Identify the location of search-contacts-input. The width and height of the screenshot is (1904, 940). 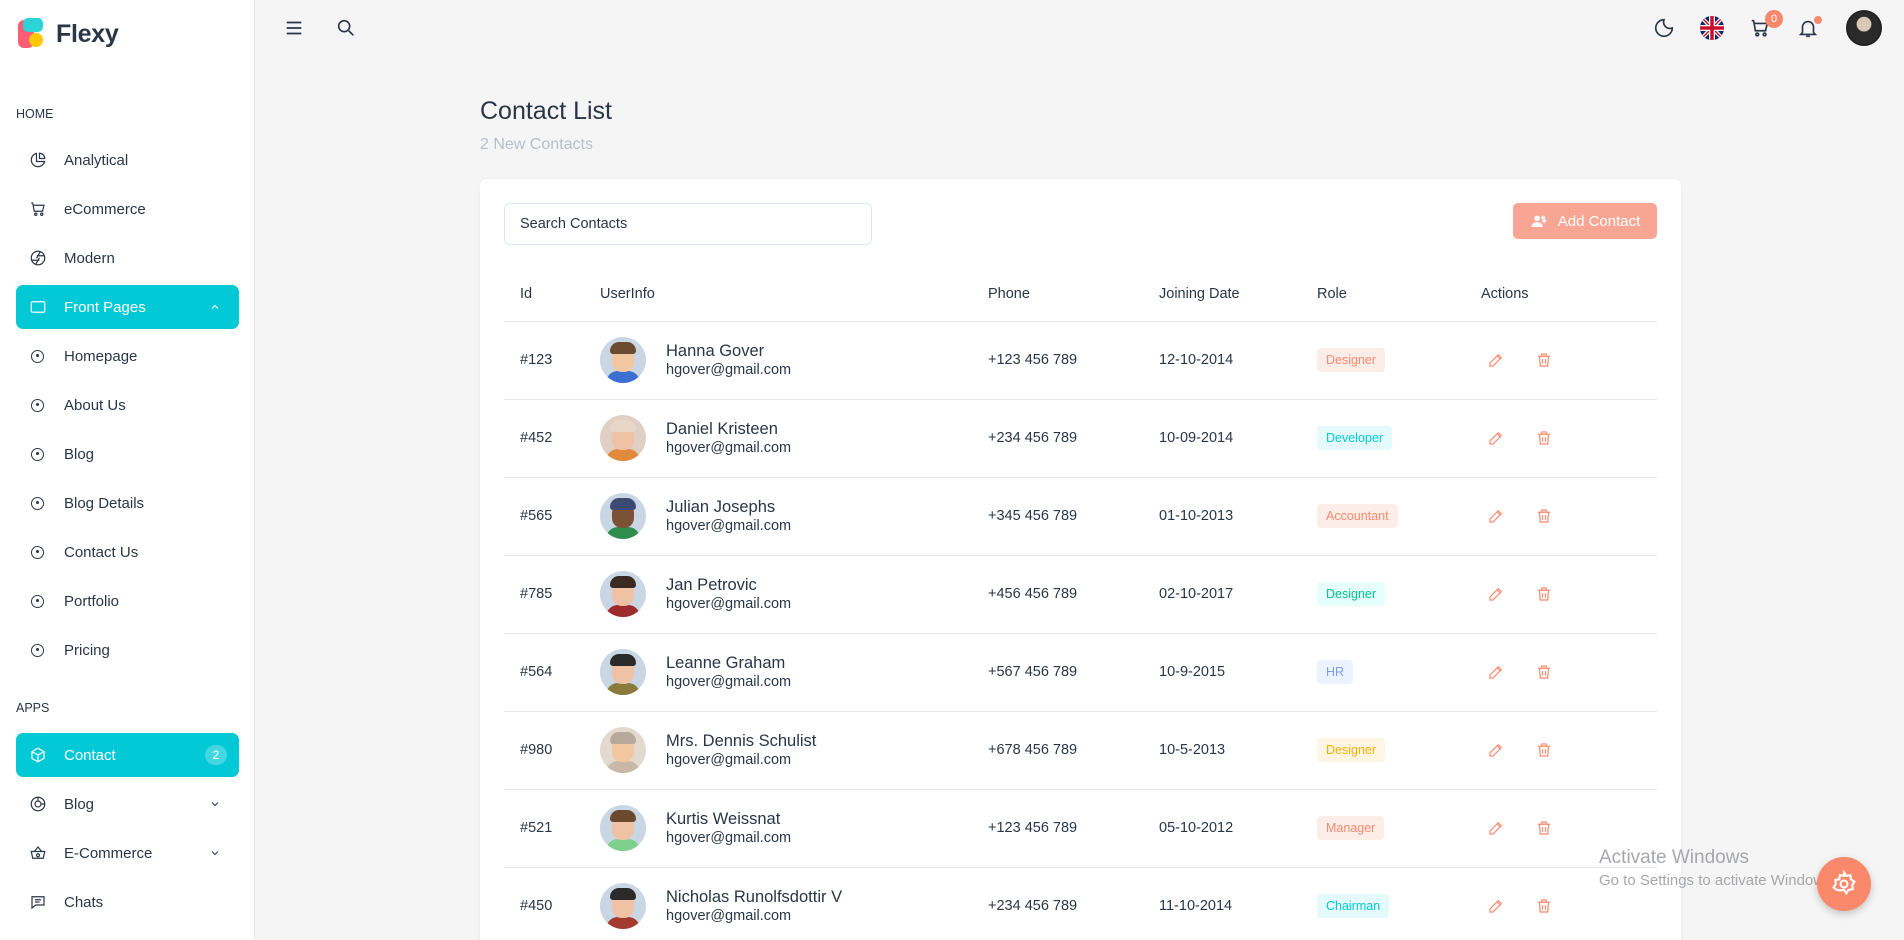
(688, 224).